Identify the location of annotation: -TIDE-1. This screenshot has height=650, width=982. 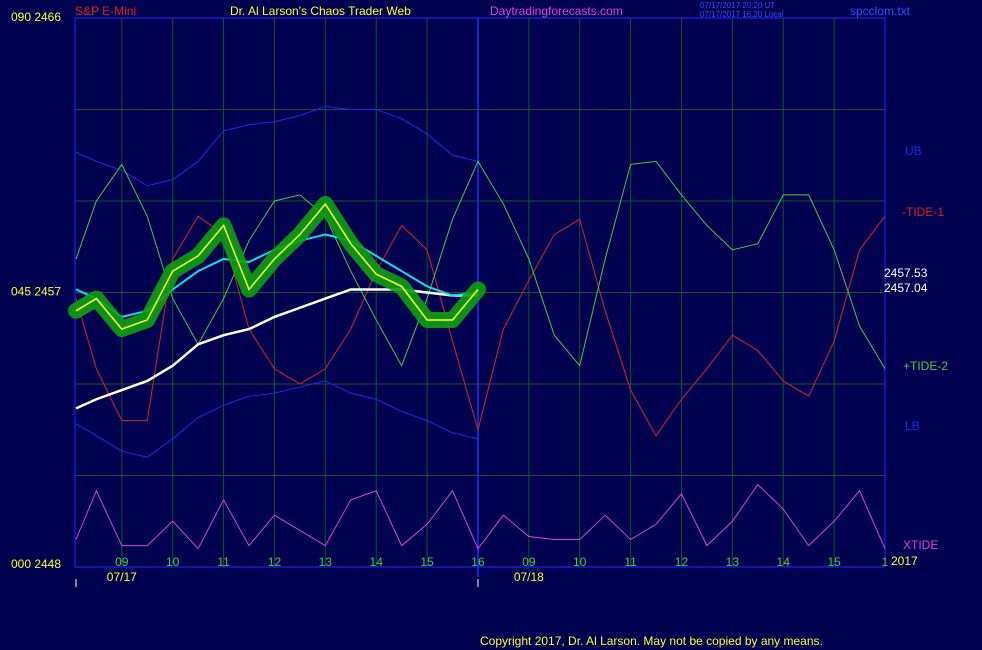
(923, 212).